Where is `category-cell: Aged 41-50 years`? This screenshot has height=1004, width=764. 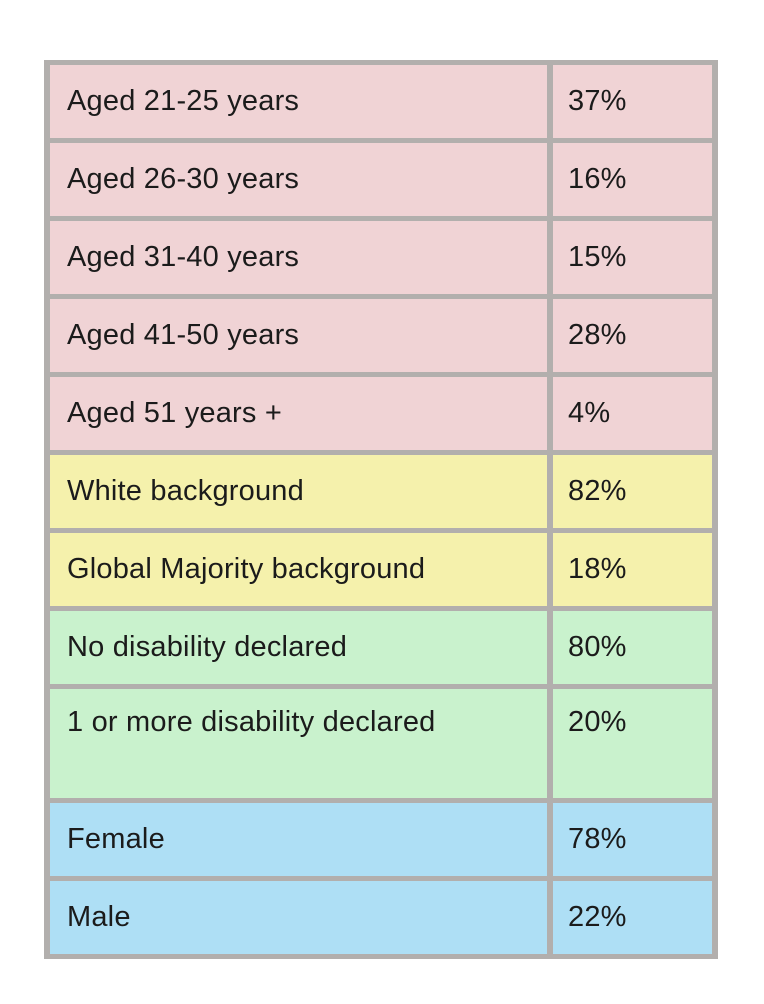
category-cell: Aged 41-50 years is located at coordinates (298, 335).